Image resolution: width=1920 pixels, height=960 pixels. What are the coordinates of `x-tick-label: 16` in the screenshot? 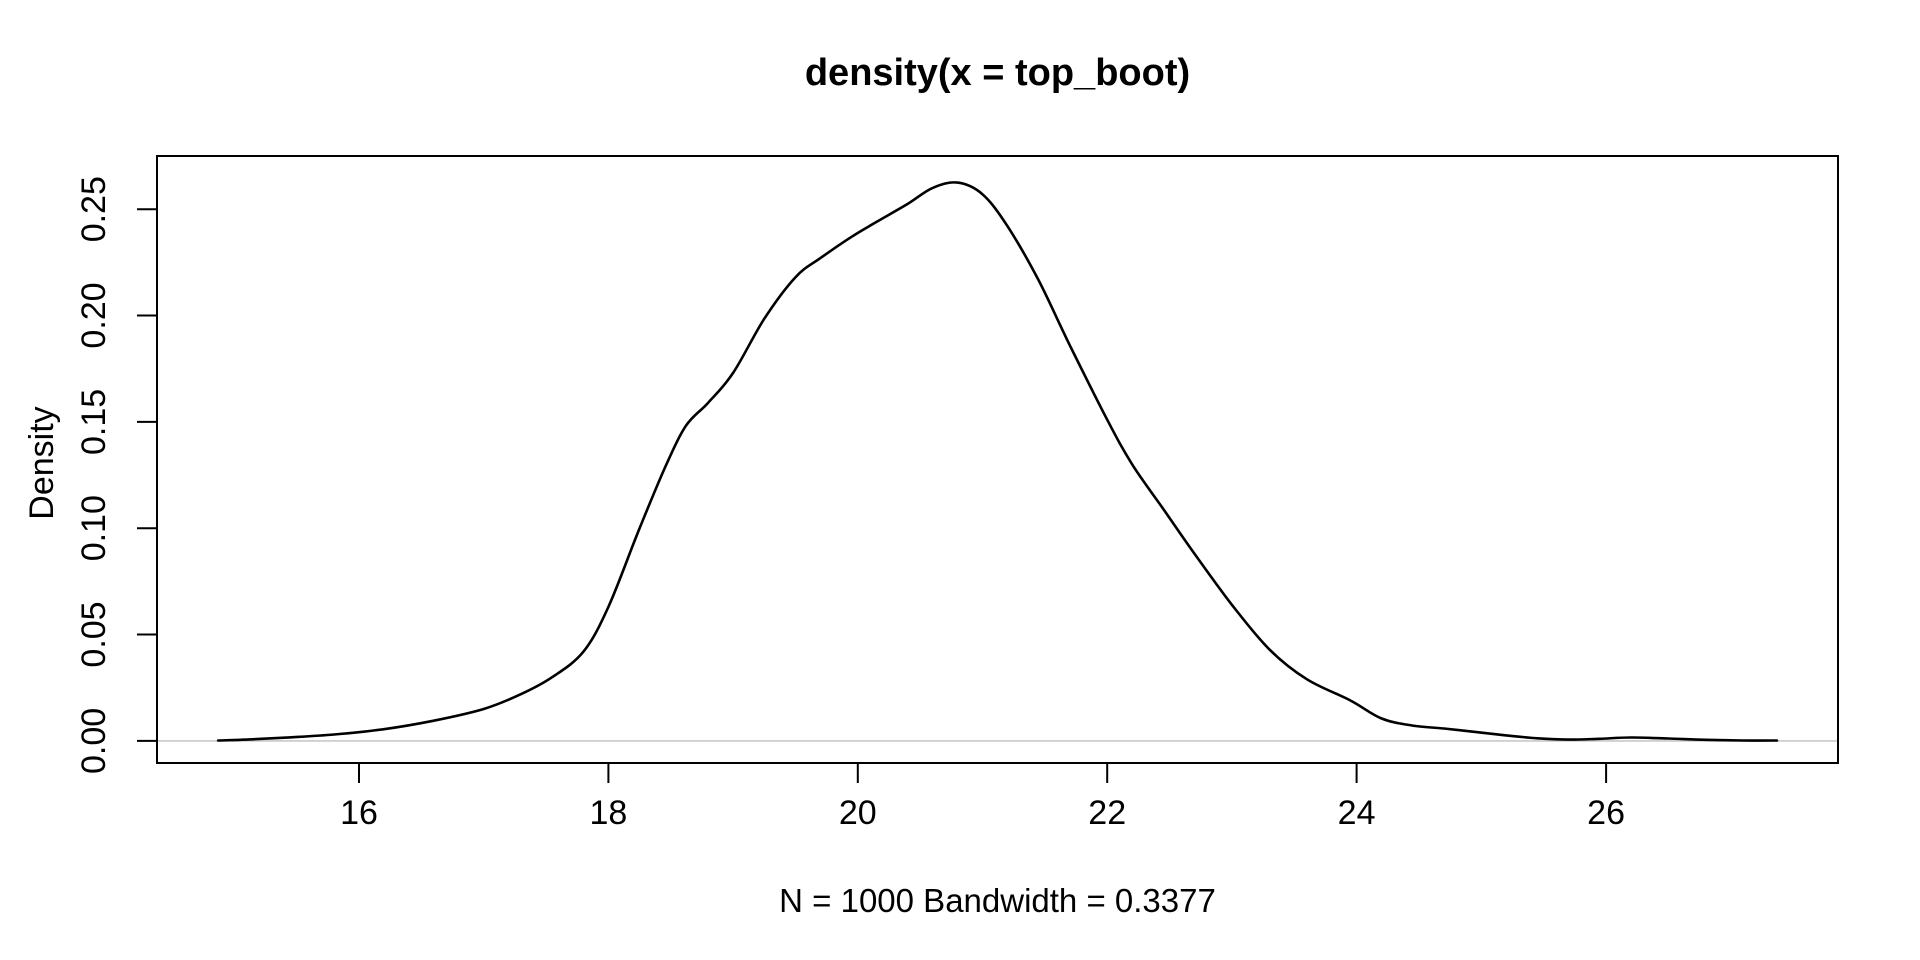 It's located at (359, 813).